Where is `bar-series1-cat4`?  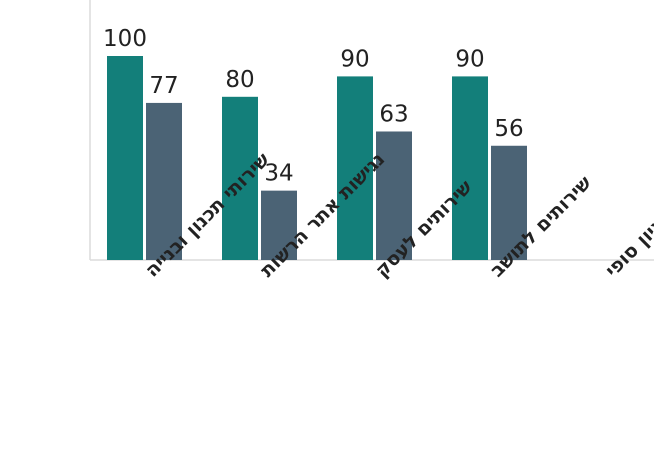 bar-series1-cat4 is located at coordinates (470, 168).